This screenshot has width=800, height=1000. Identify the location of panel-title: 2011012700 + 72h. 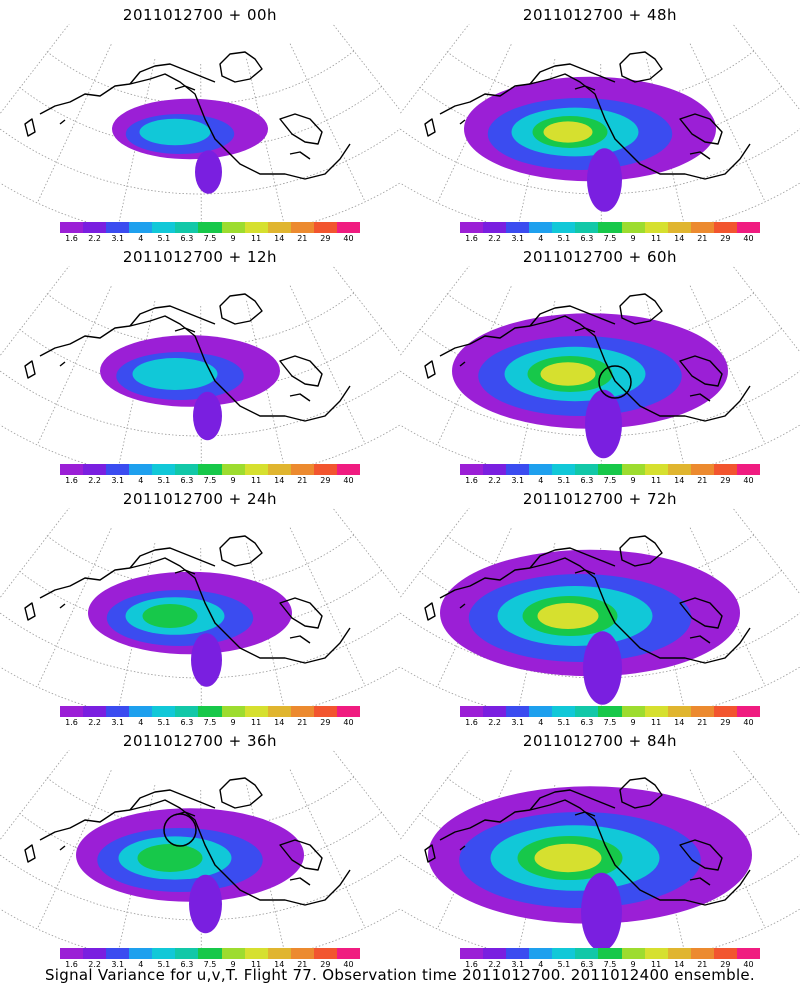
(600, 499).